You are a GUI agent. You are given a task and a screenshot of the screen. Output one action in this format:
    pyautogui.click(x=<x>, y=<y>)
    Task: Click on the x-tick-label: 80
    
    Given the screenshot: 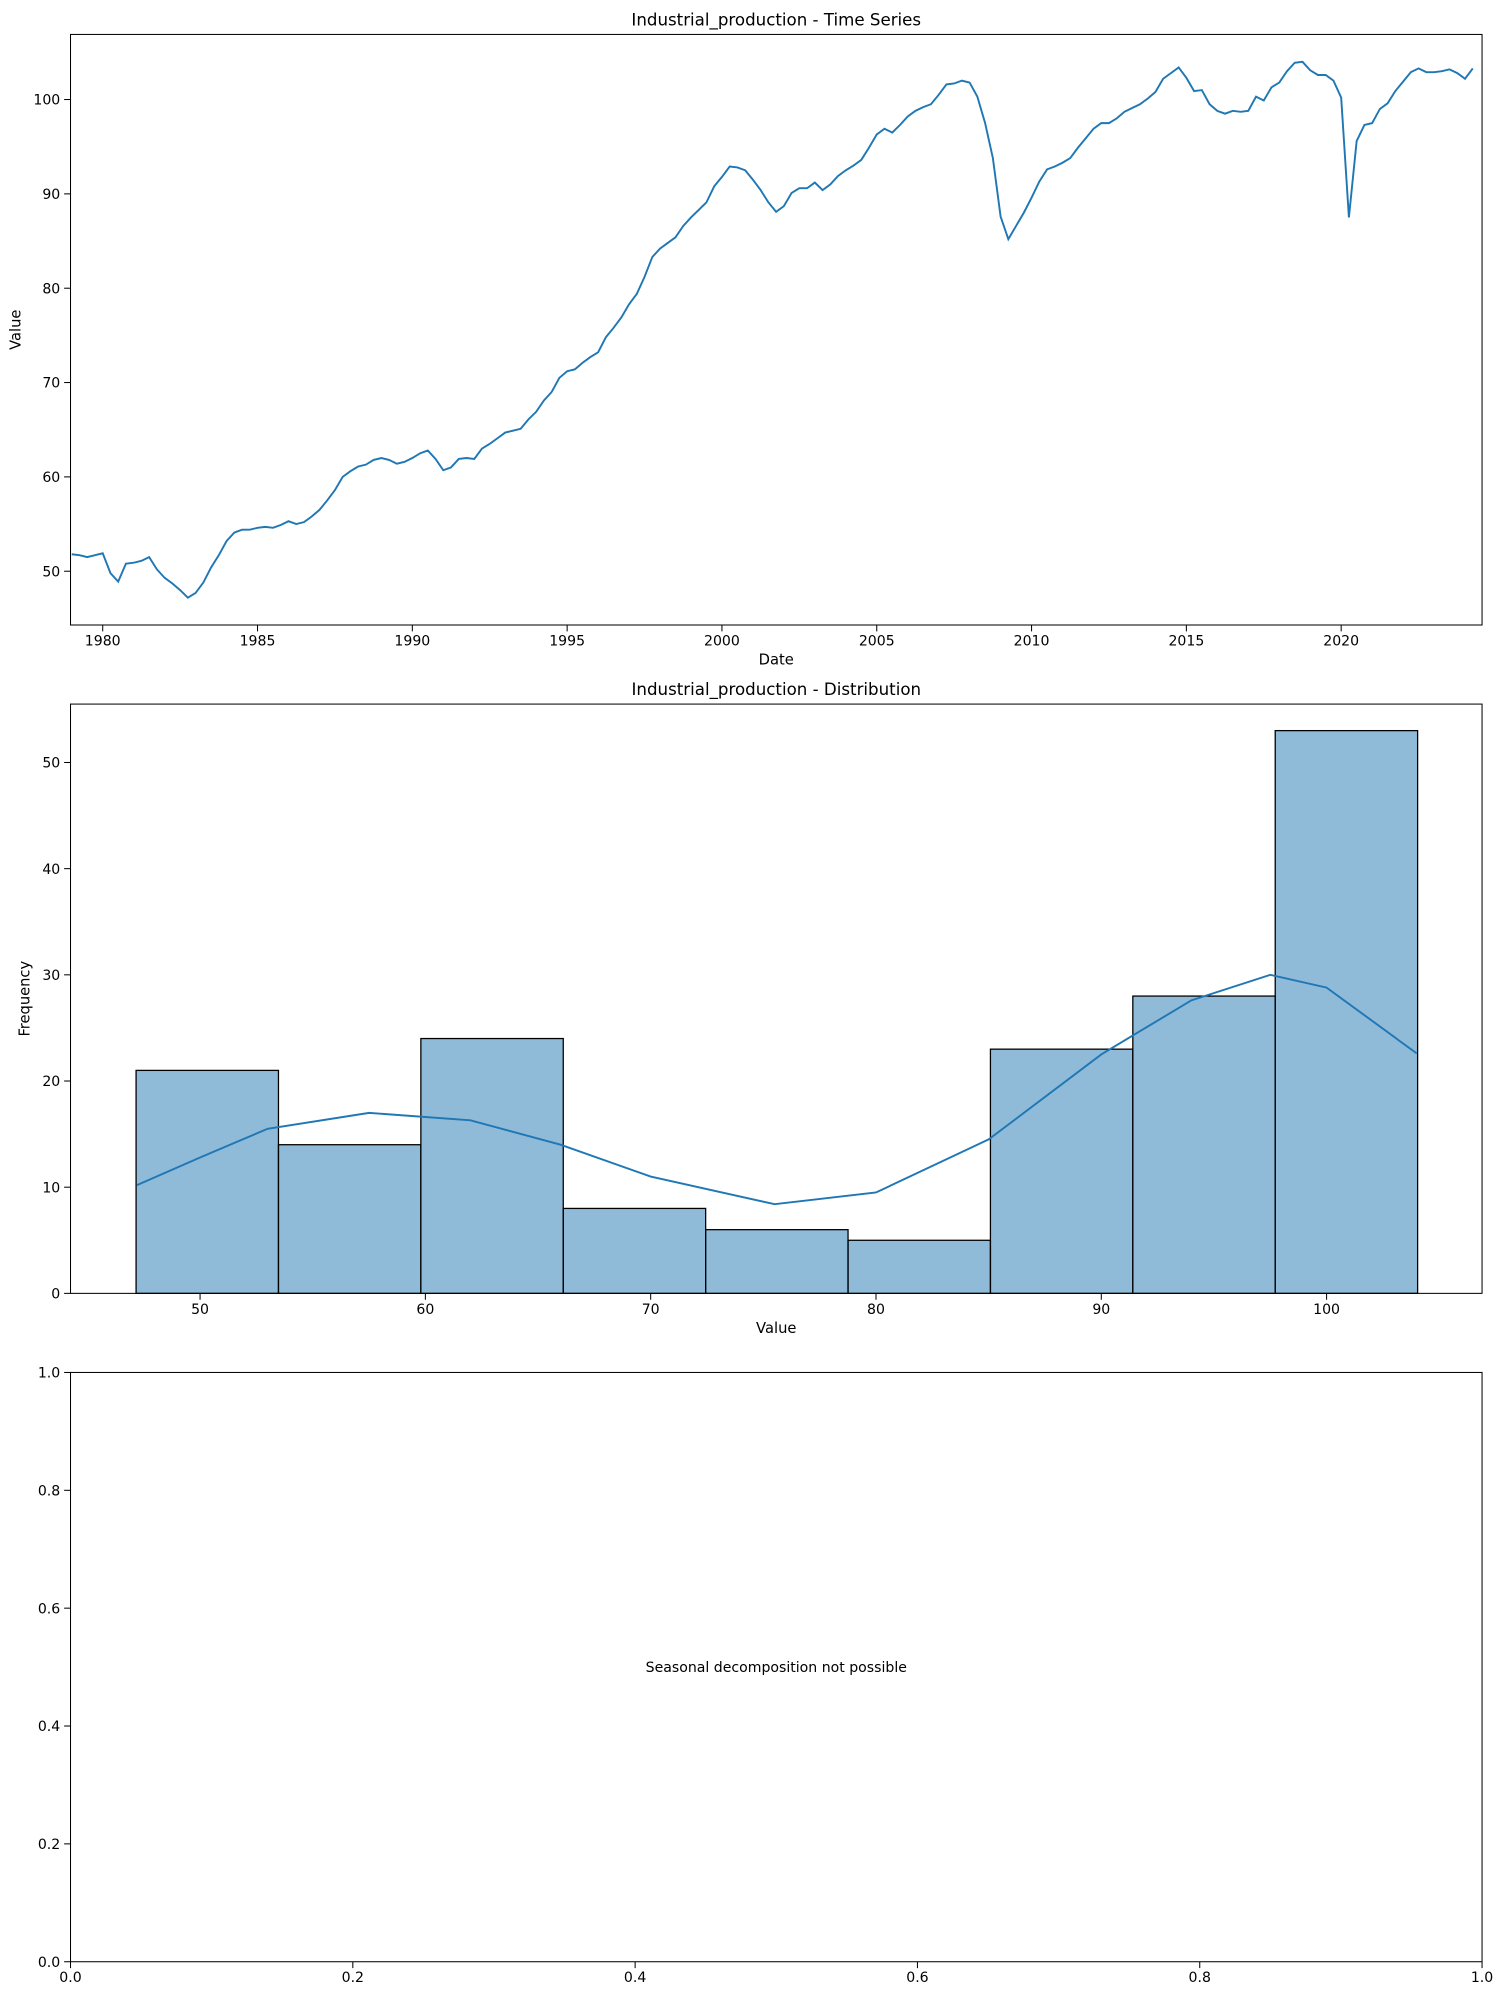 What is the action you would take?
    pyautogui.click(x=876, y=1310)
    